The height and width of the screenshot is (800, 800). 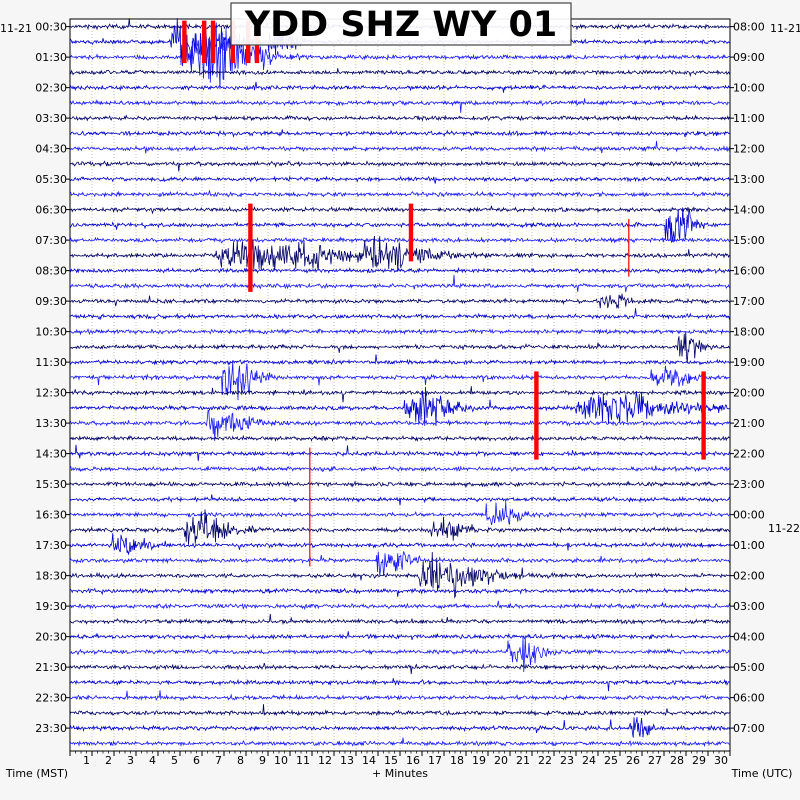 I want to click on right-tick-label: 02:00, so click(x=749, y=576).